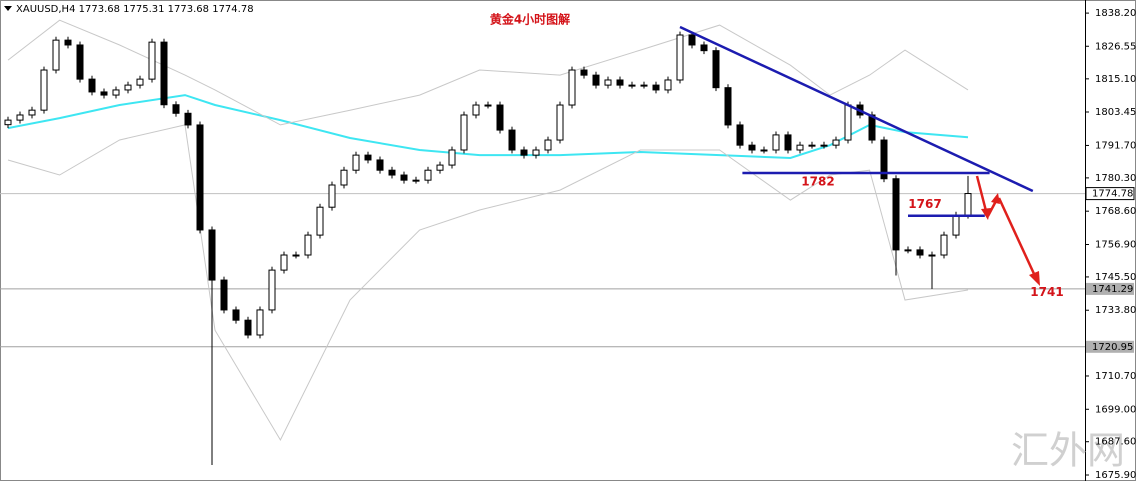 The image size is (1136, 481). I want to click on watermark: 汇外网, so click(1068, 451).